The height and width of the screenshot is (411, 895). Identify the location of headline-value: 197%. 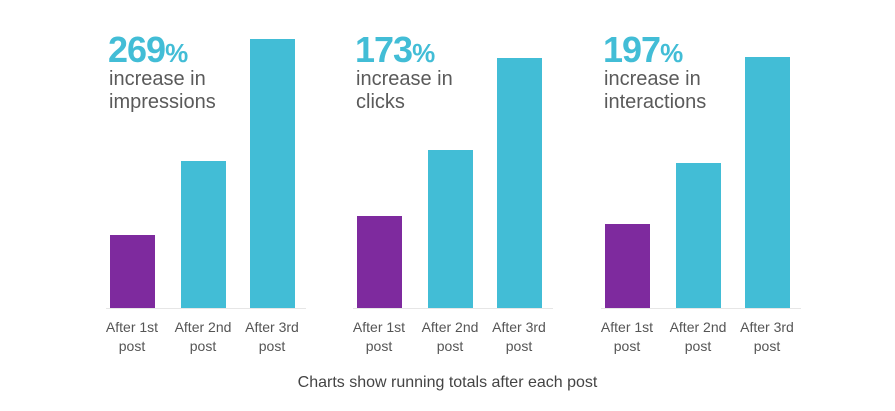
(643, 51).